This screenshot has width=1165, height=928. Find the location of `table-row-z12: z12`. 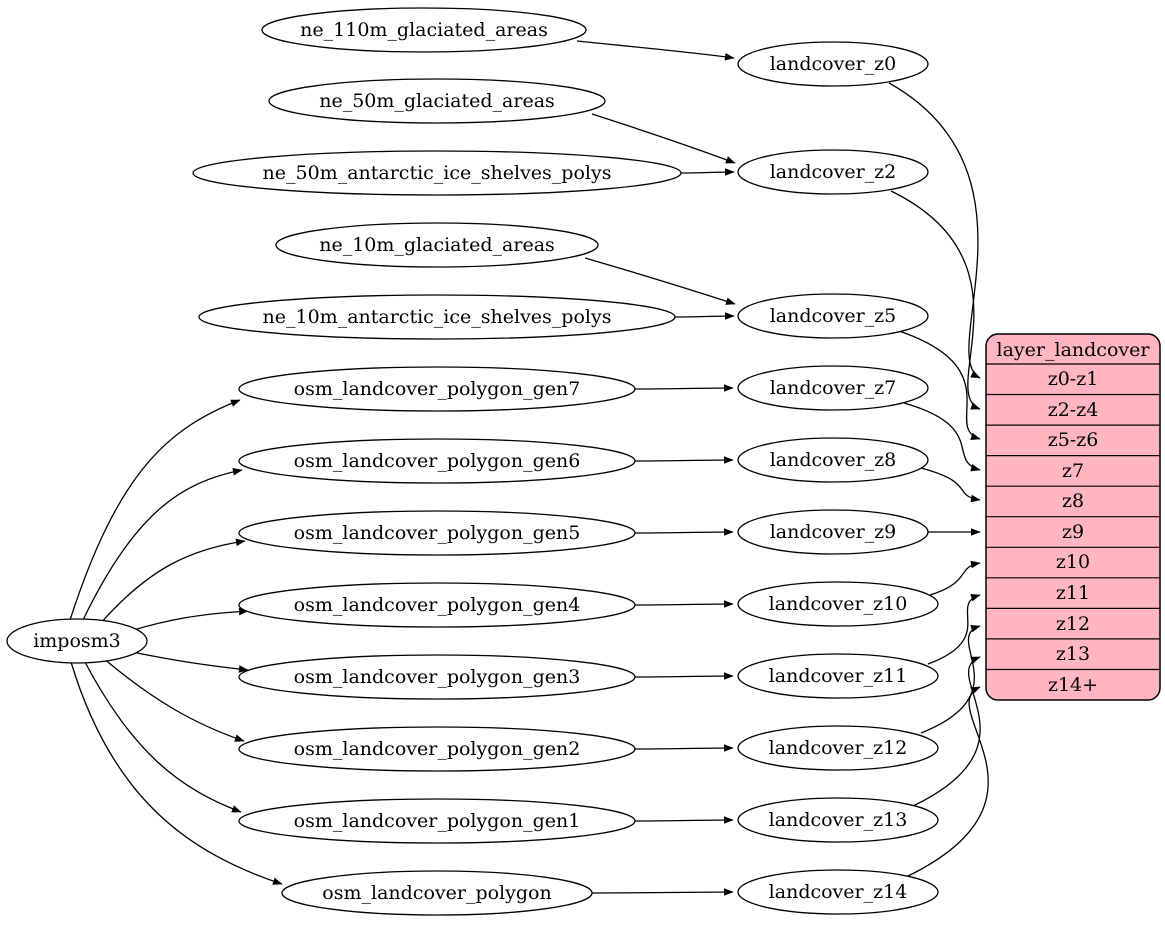

table-row-z12: z12 is located at coordinates (1073, 624).